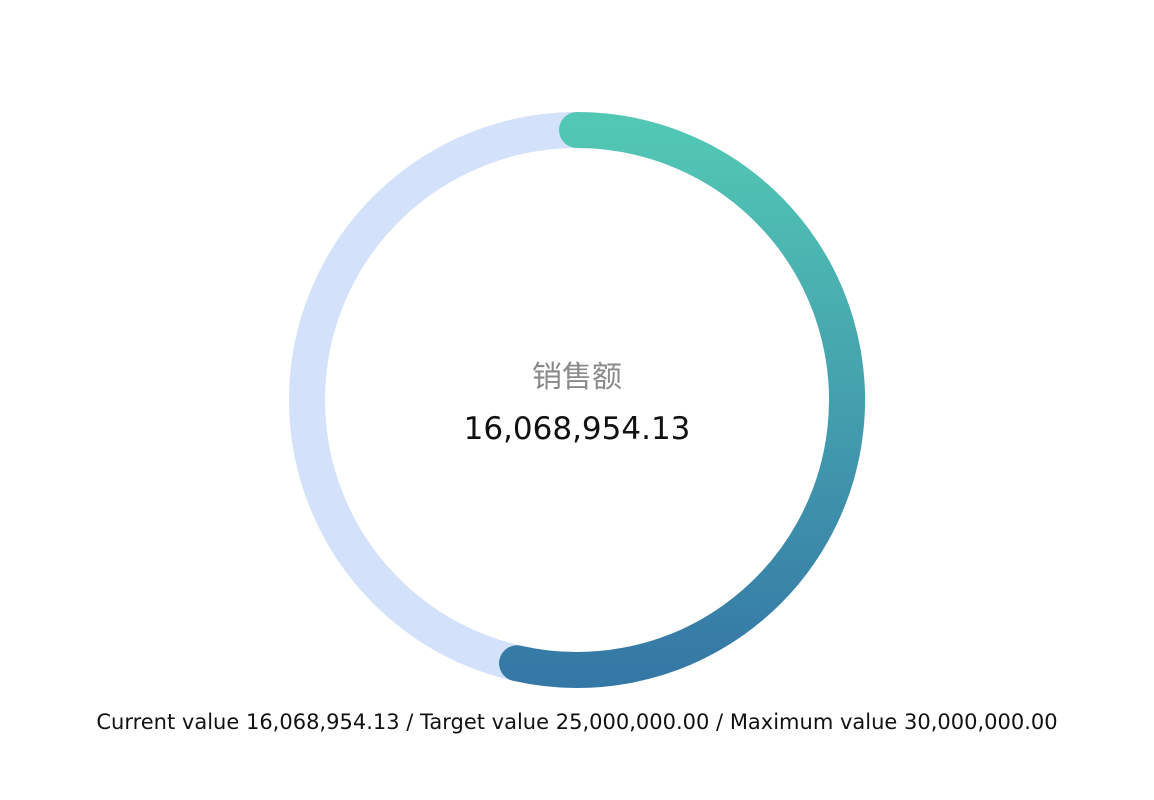 The width and height of the screenshot is (1154, 800). Describe the element at coordinates (577, 429) in the screenshot. I see `gauge-value: 16,068,954.13` at that location.